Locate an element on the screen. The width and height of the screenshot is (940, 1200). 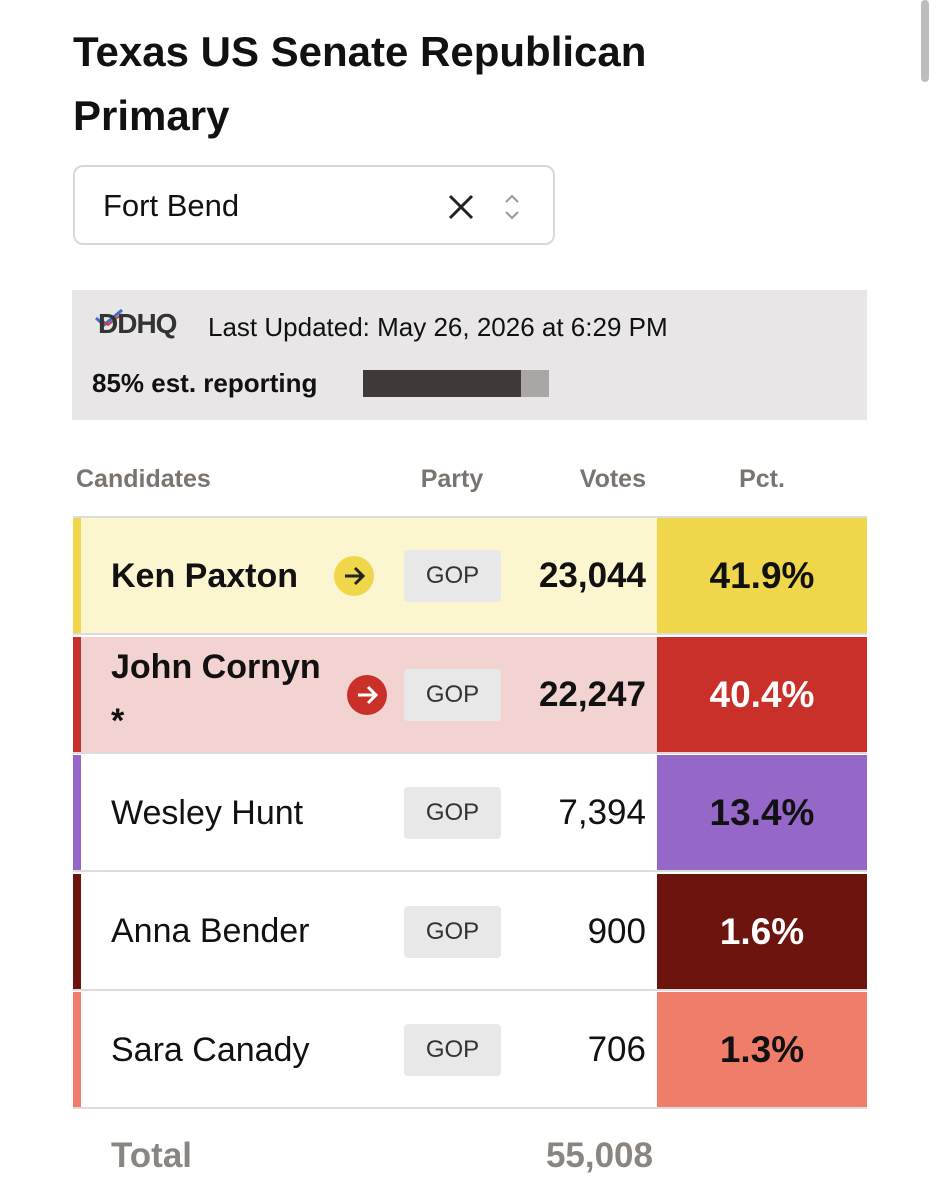
county-value: Fort Bend is located at coordinates (171, 205).